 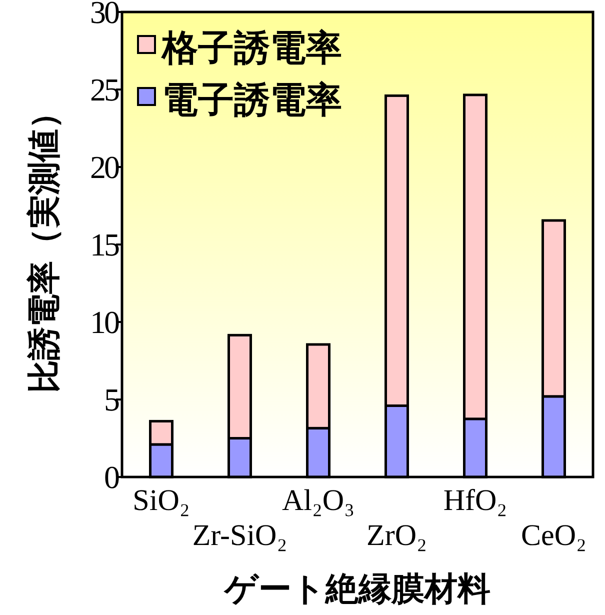 I want to click on y-tick-label: 30, so click(x=104, y=15).